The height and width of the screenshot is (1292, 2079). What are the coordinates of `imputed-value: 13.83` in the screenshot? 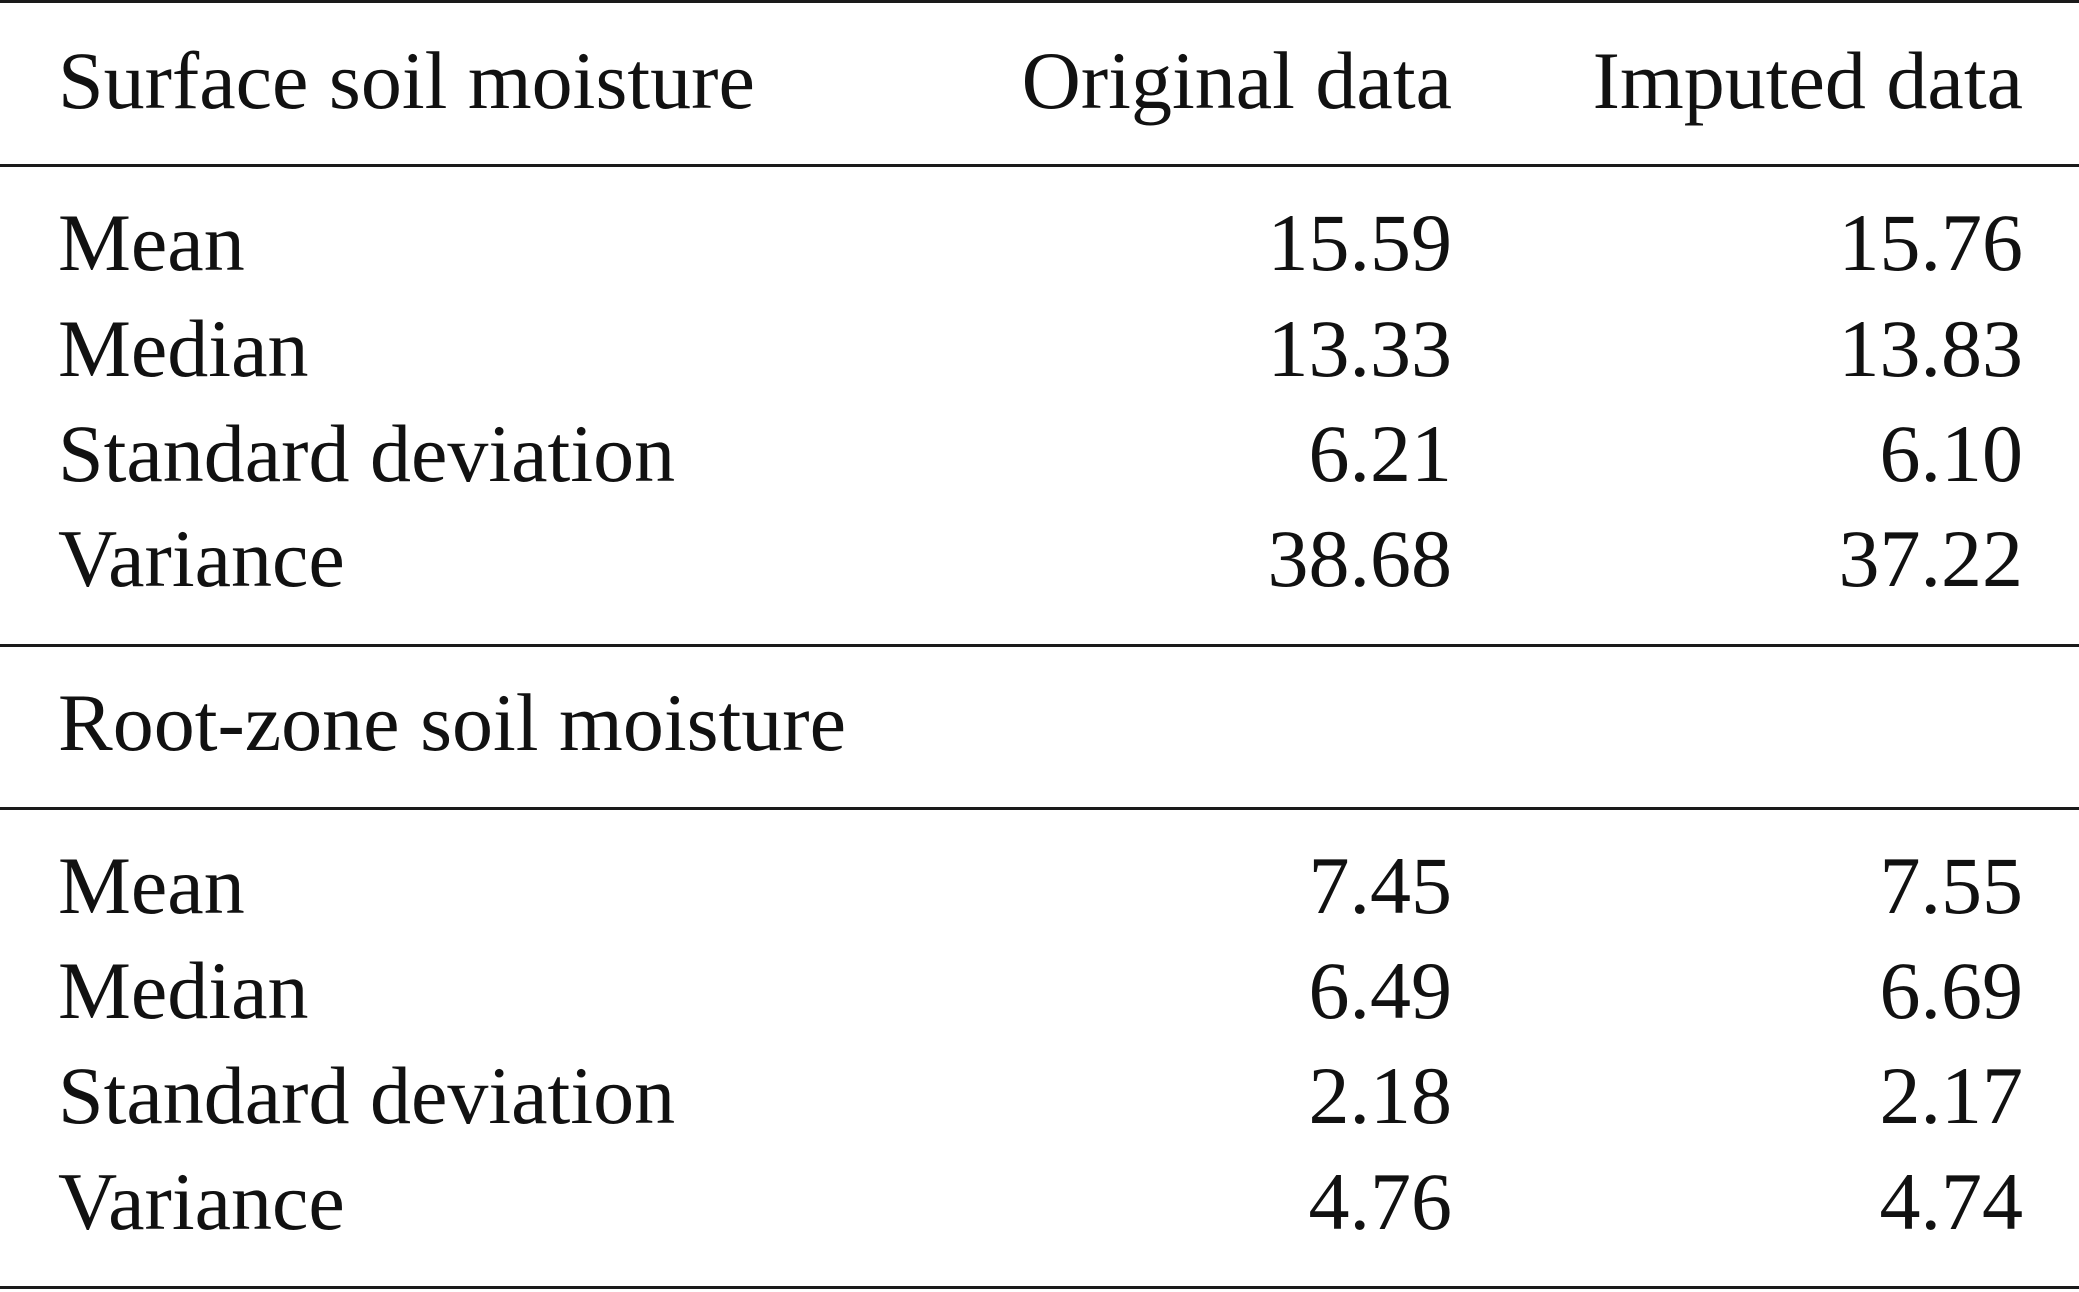 It's located at (1931, 348).